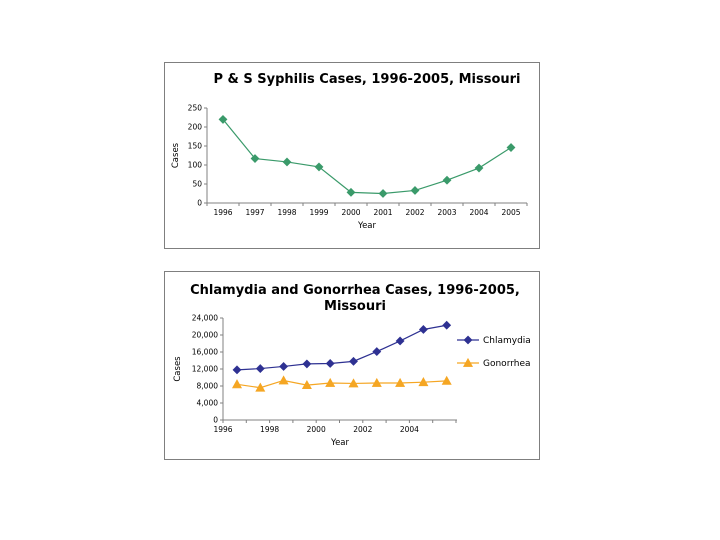 The image size is (720, 540). What do you see at coordinates (205, 318) in the screenshot?
I see `chlamydia-gonorrhea-y-tick-label-24-000: 24,000` at bounding box center [205, 318].